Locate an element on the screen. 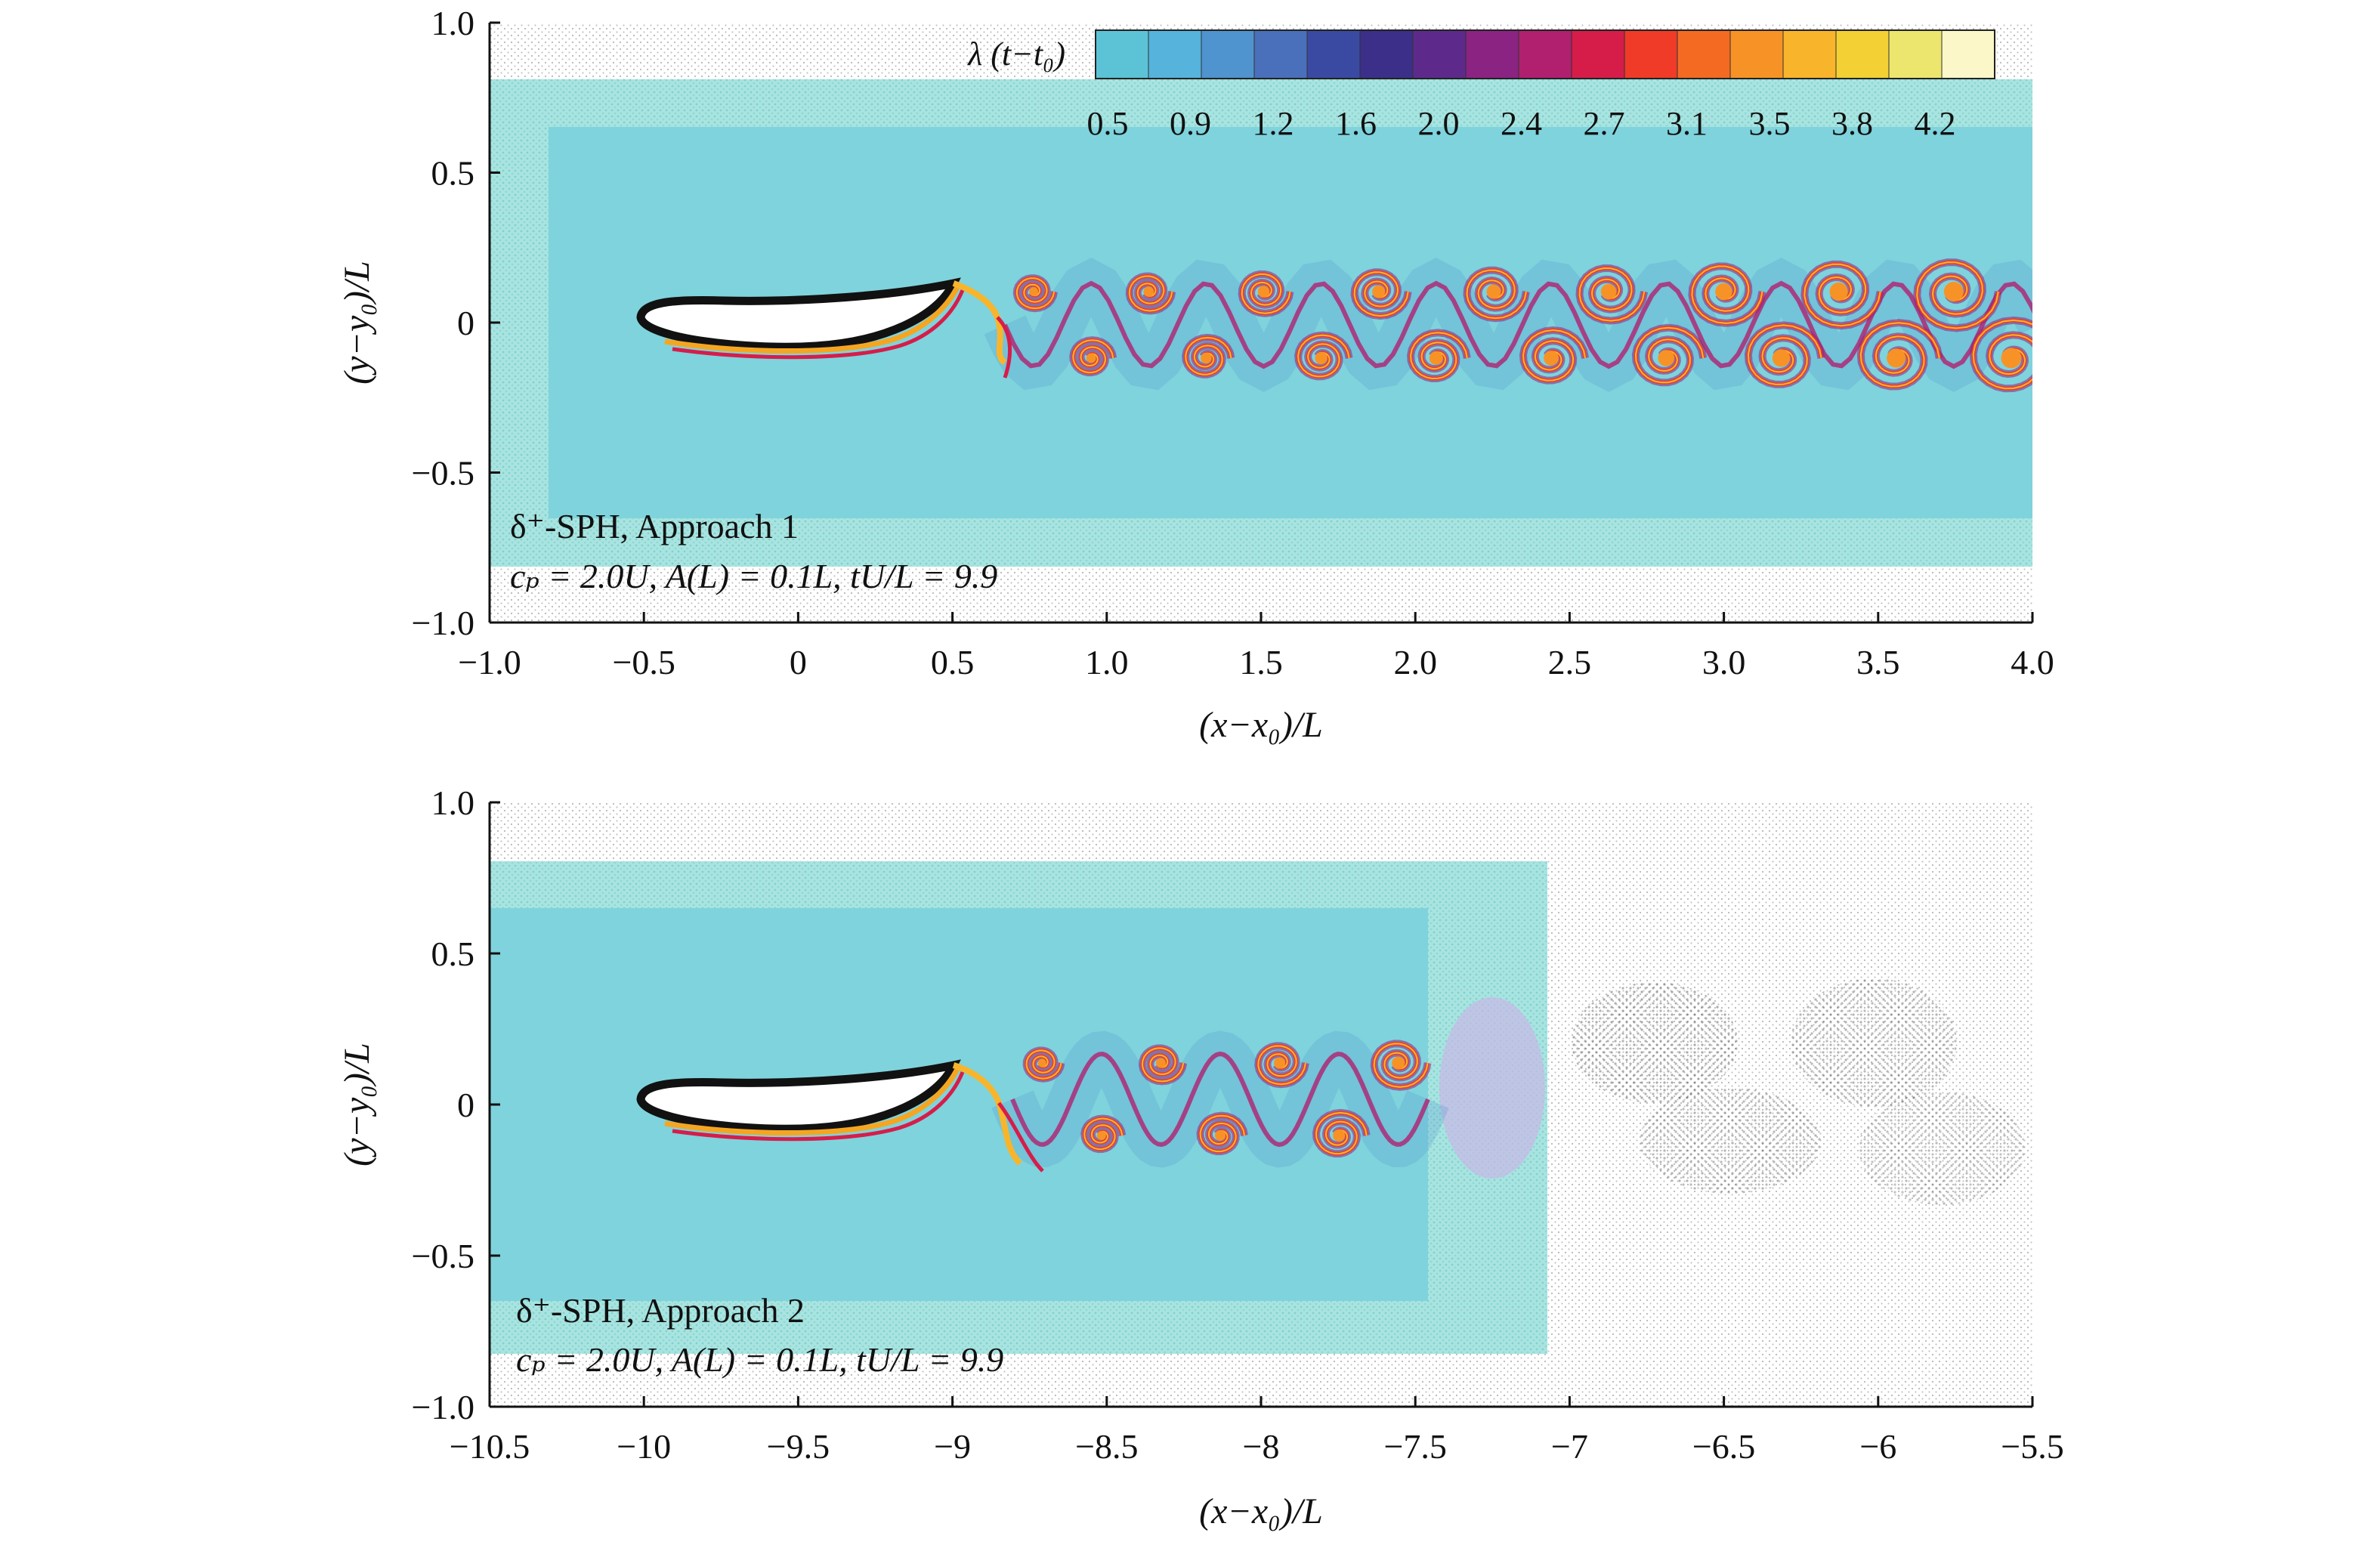  colorbar-tick-label: 2.4 is located at coordinates (1521, 123).